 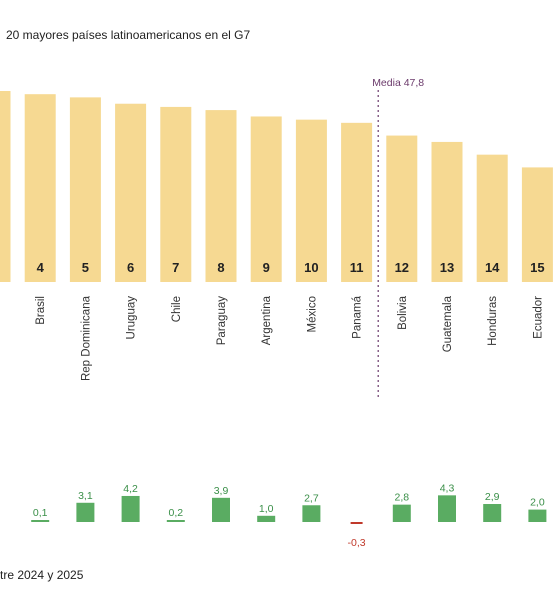 I want to click on change-label: 3,9, so click(x=221, y=491).